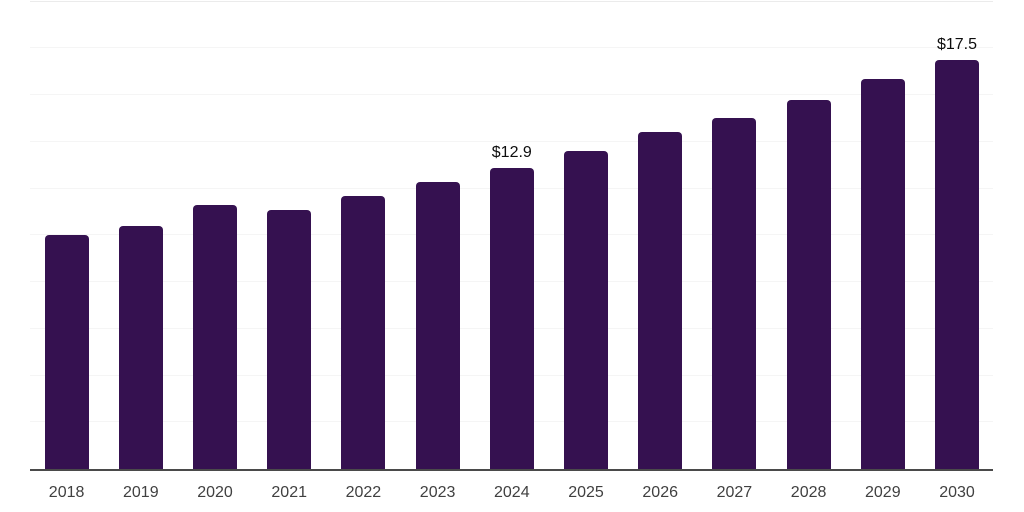 The image size is (1024, 512). Describe the element at coordinates (660, 492) in the screenshot. I see `x-tick-2026: 2026` at that location.